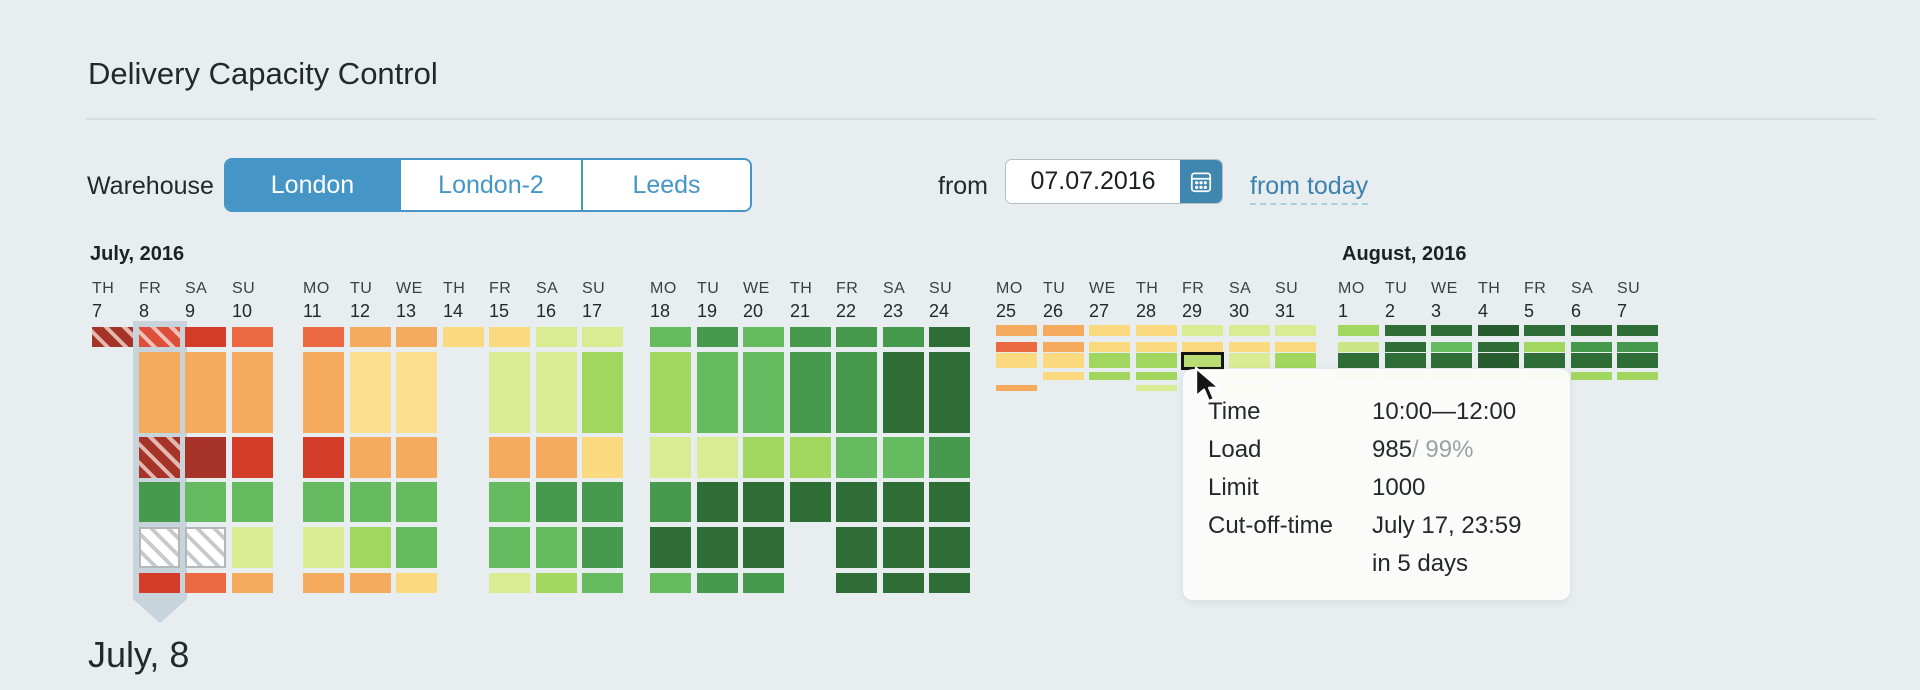 Image resolution: width=1920 pixels, height=690 pixels. What do you see at coordinates (490, 185) in the screenshot?
I see `tab-warehouse-london-2: London-2` at bounding box center [490, 185].